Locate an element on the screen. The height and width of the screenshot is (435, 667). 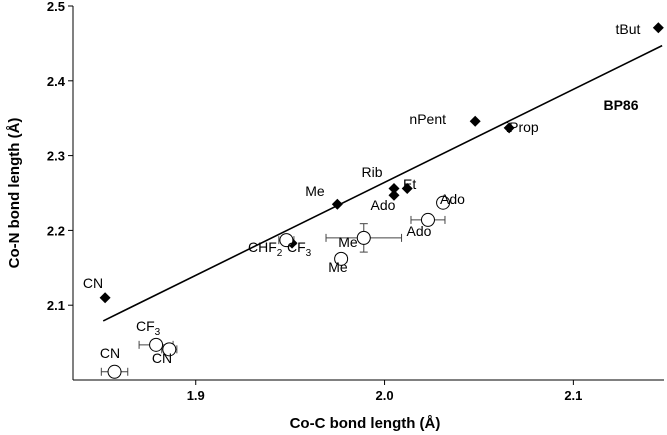
y-tick-label: 2.3 is located at coordinates (56, 156).